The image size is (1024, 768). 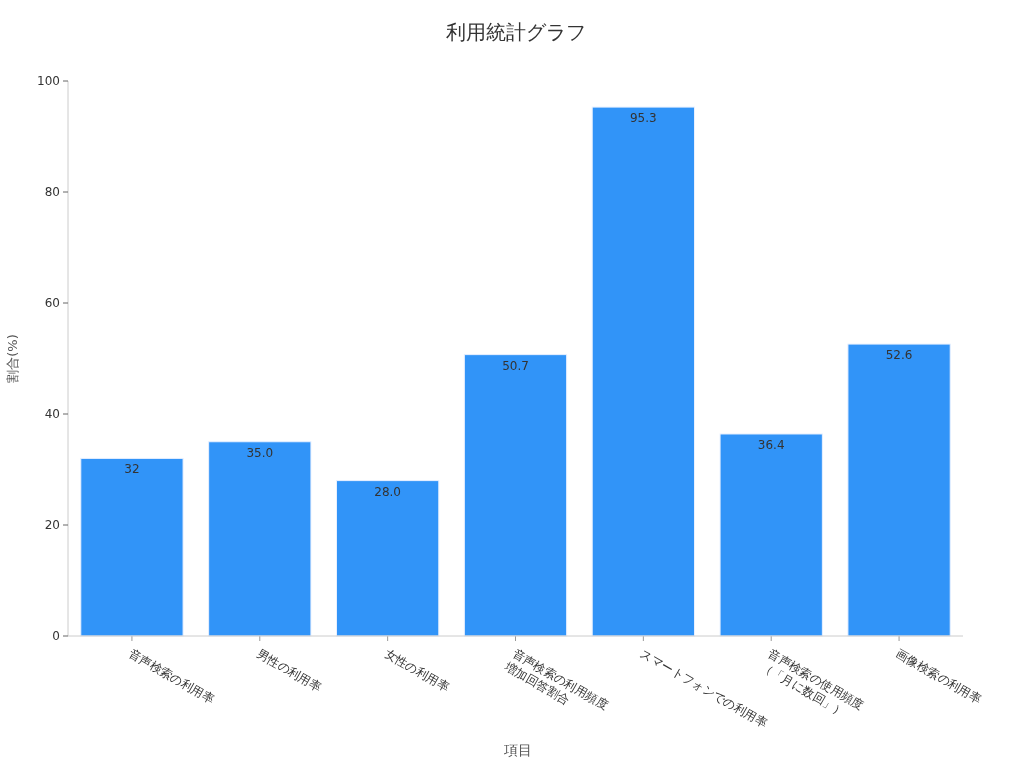 I want to click on x-tick-label: 音声検索の利用率, so click(x=171, y=676).